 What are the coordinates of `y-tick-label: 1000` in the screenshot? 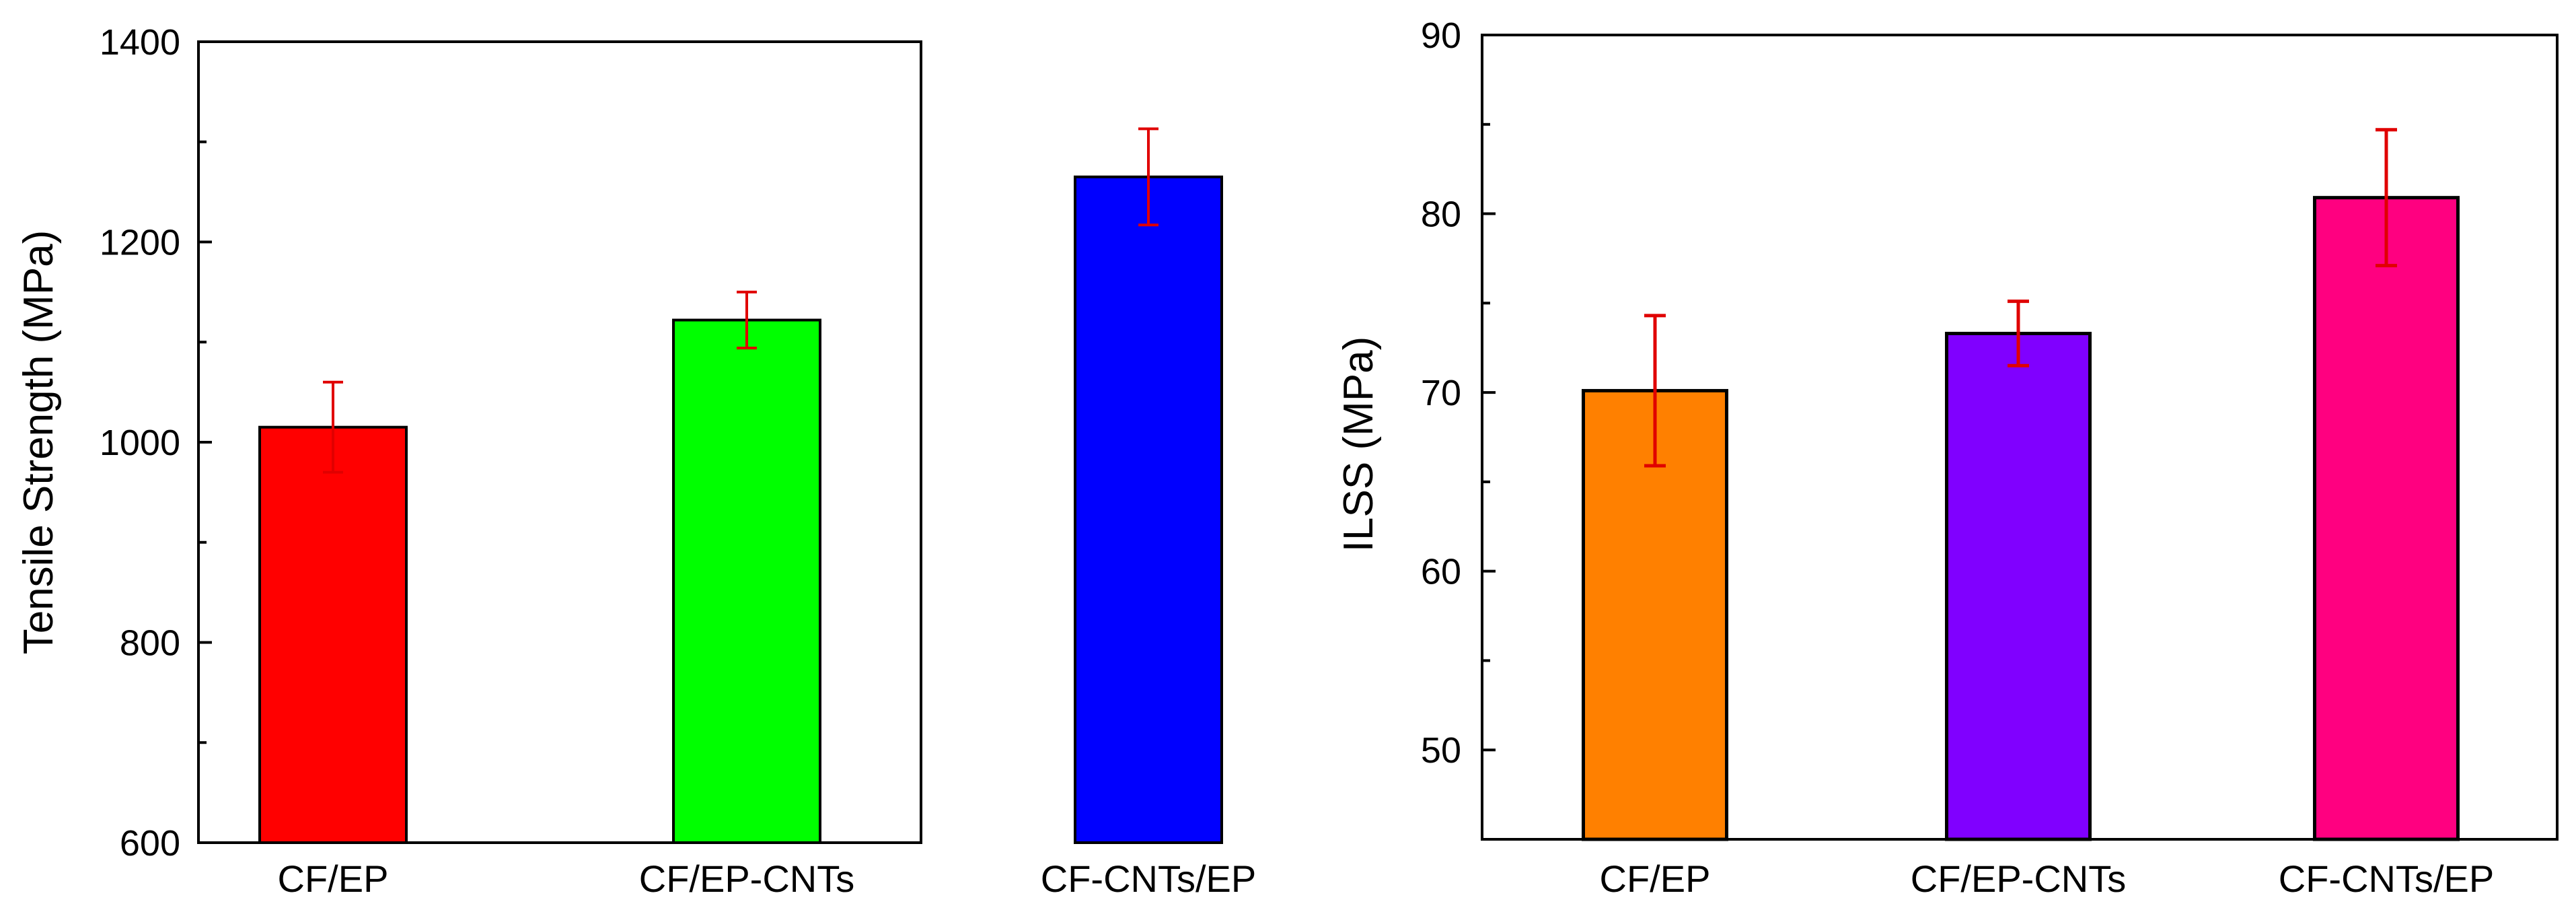 It's located at (140, 443).